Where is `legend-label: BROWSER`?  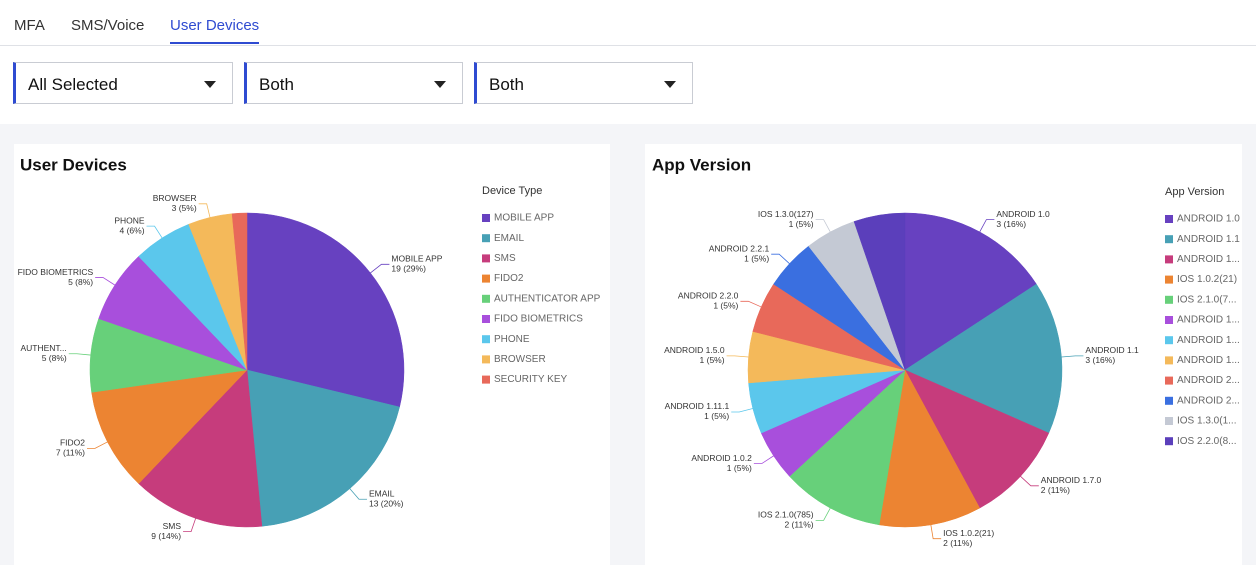 legend-label: BROWSER is located at coordinates (520, 359).